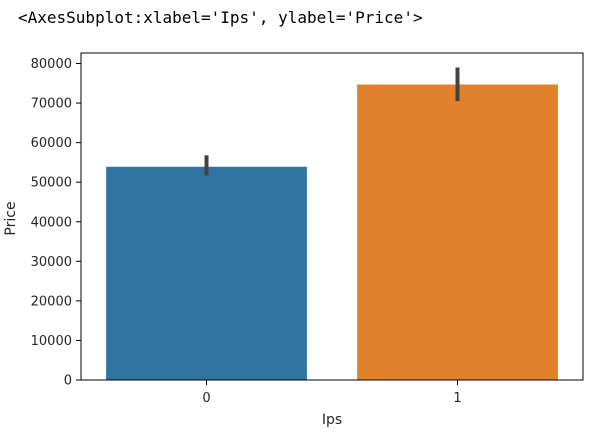 The height and width of the screenshot is (446, 614). I want to click on y-tick-label: 30000, so click(51, 262).